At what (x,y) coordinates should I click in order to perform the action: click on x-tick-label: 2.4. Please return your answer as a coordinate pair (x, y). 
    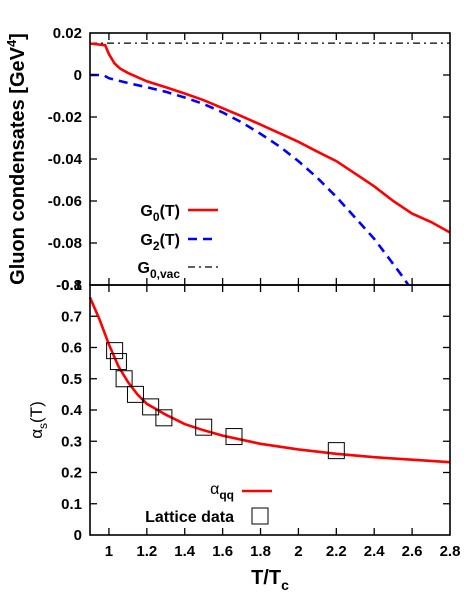
    Looking at the image, I should click on (375, 551).